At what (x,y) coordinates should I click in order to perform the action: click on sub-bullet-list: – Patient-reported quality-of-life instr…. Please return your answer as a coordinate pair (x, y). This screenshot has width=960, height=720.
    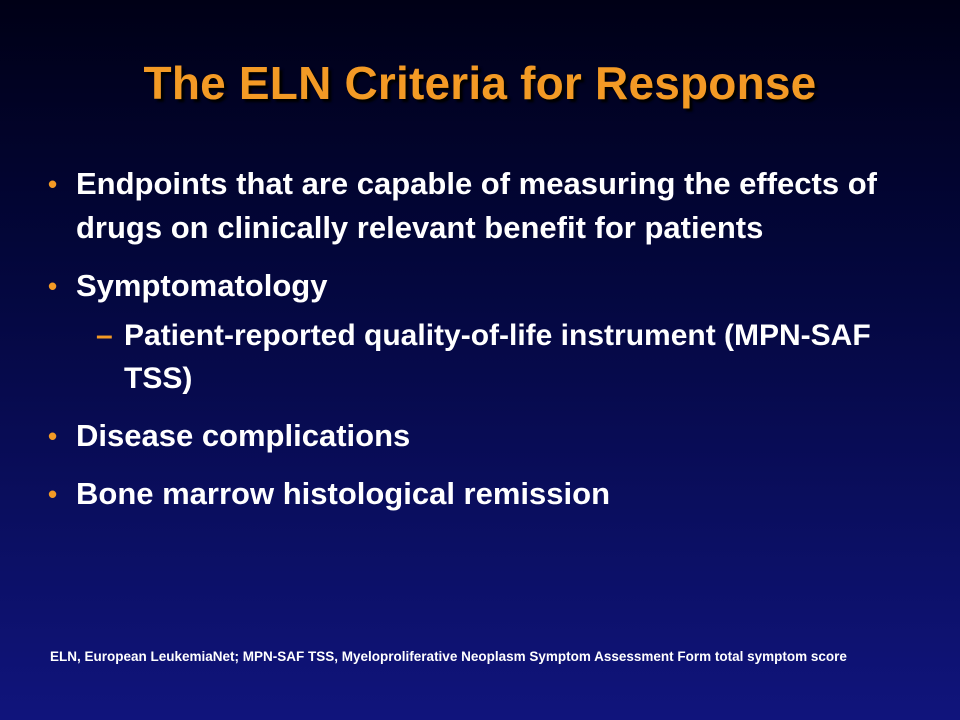
    Looking at the image, I should click on (502, 357).